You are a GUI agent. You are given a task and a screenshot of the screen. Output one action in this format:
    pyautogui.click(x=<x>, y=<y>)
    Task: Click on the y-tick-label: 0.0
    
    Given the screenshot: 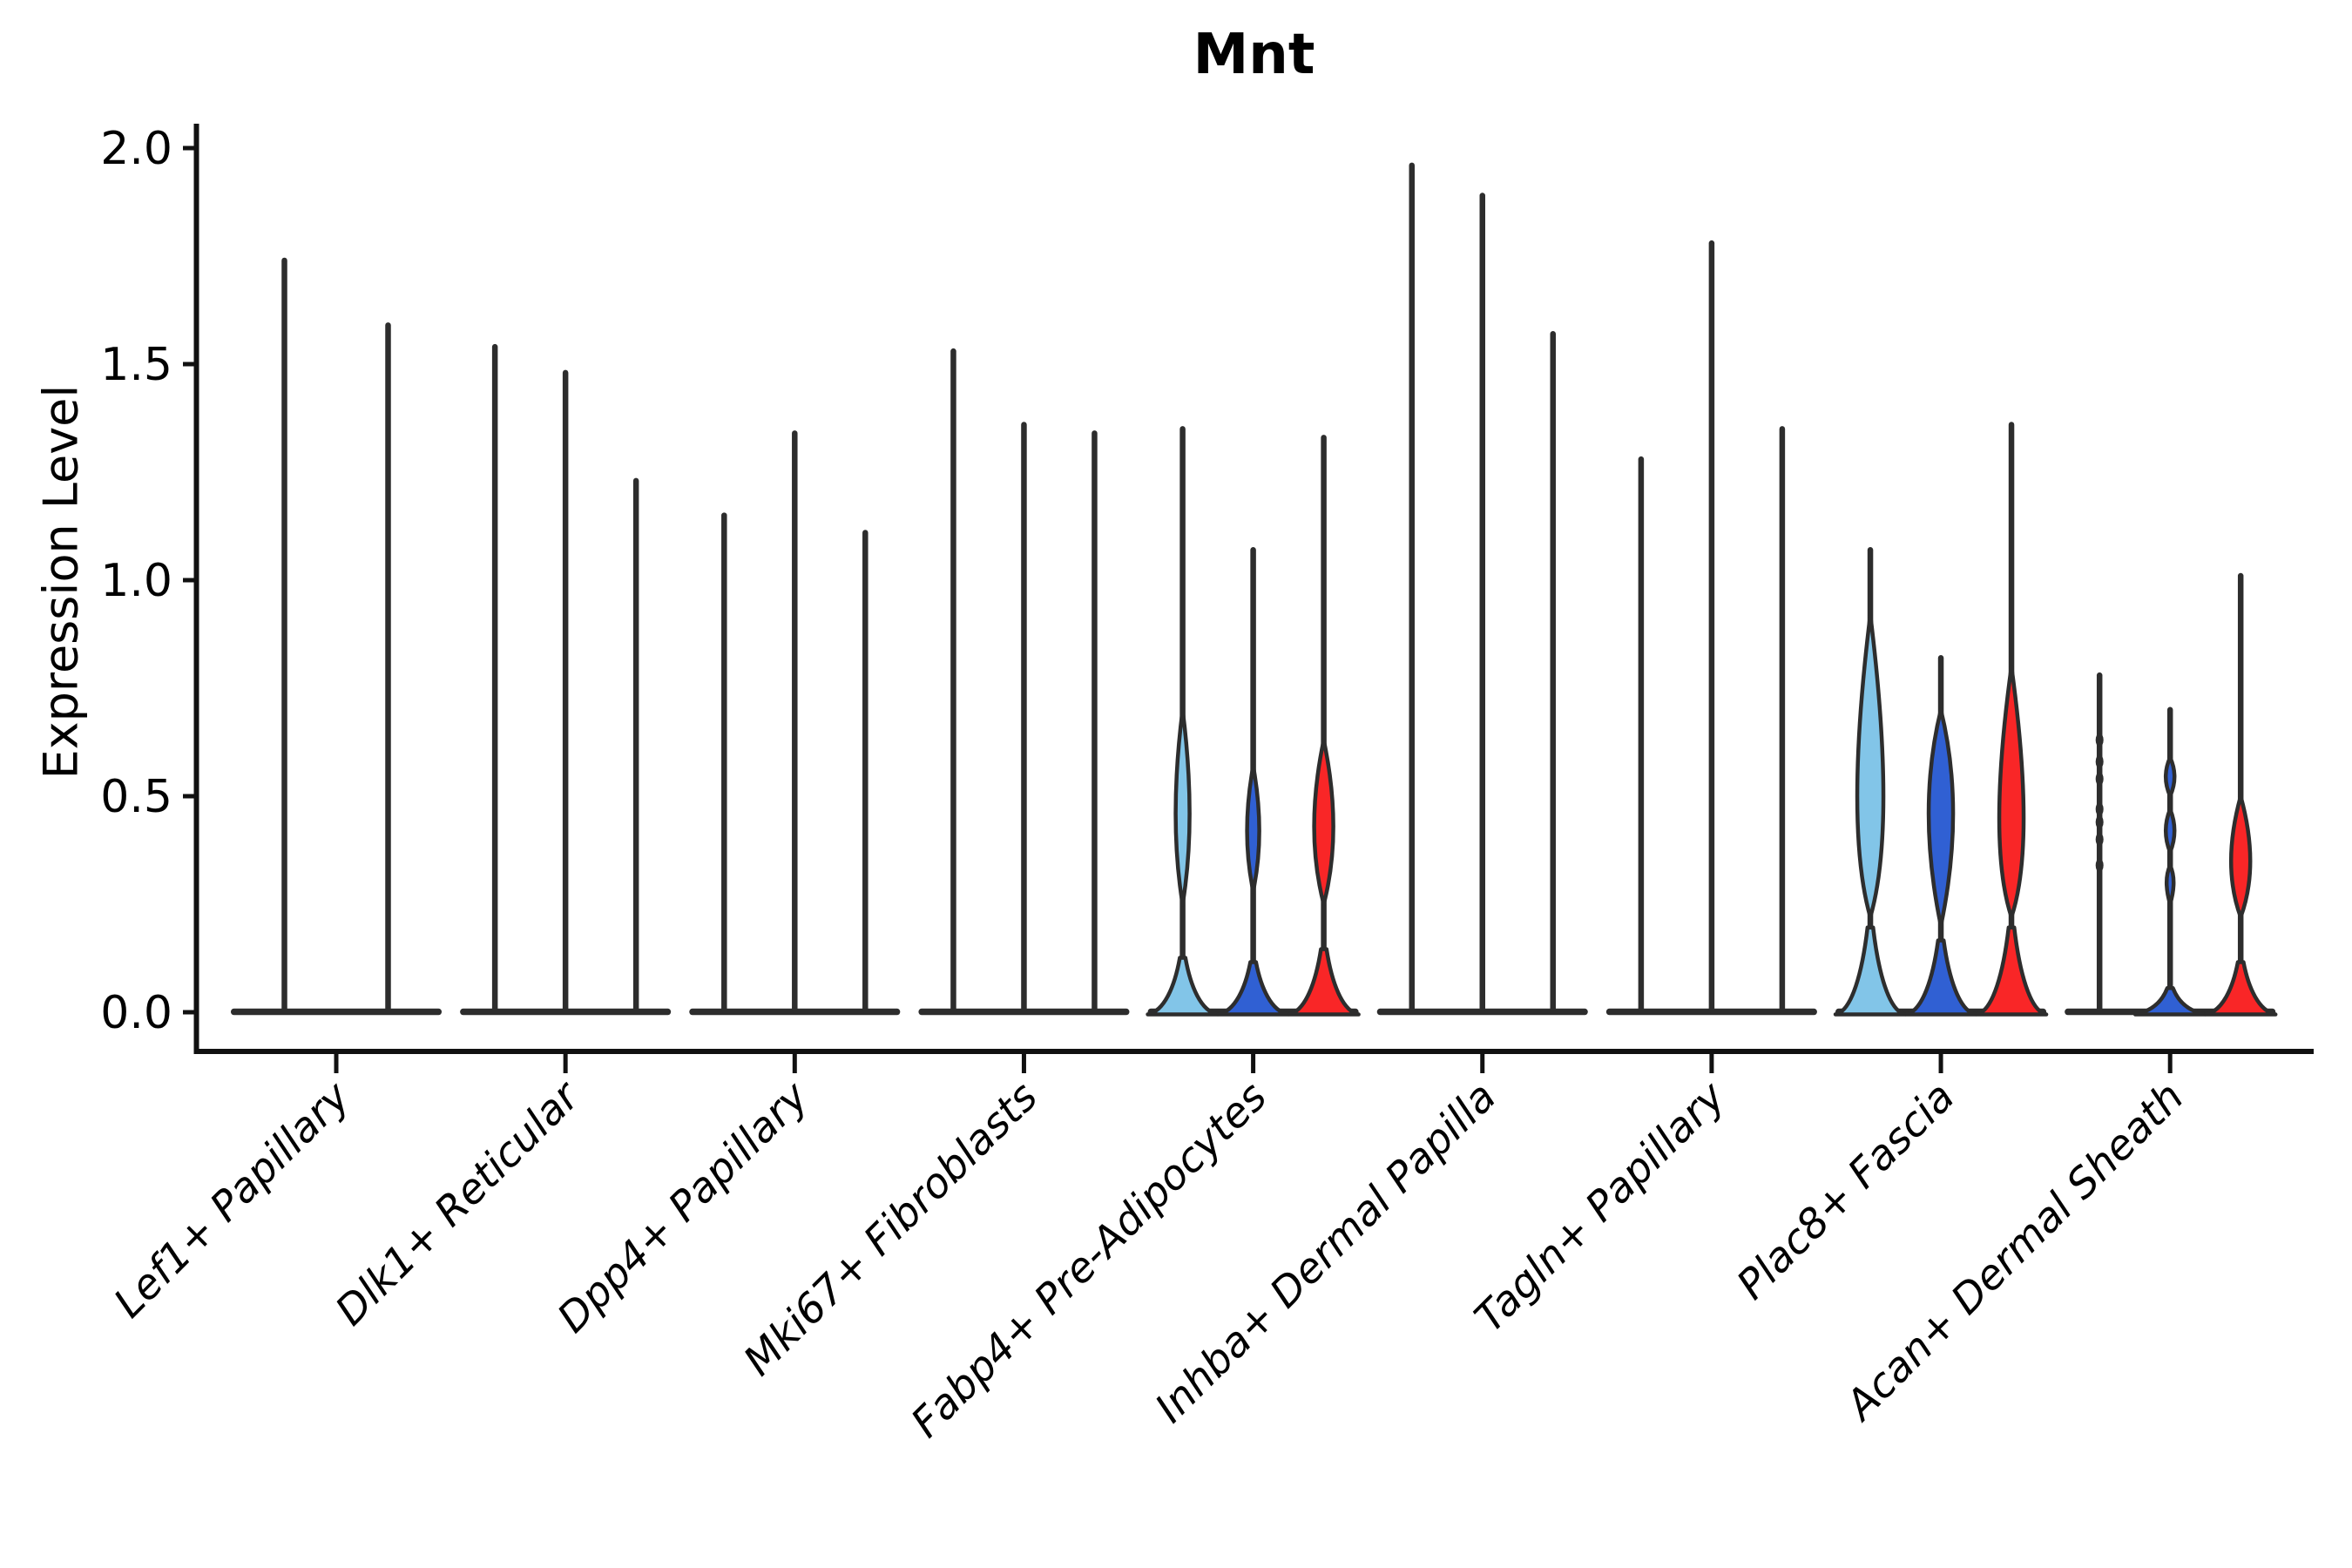 What is the action you would take?
    pyautogui.click(x=136, y=1013)
    